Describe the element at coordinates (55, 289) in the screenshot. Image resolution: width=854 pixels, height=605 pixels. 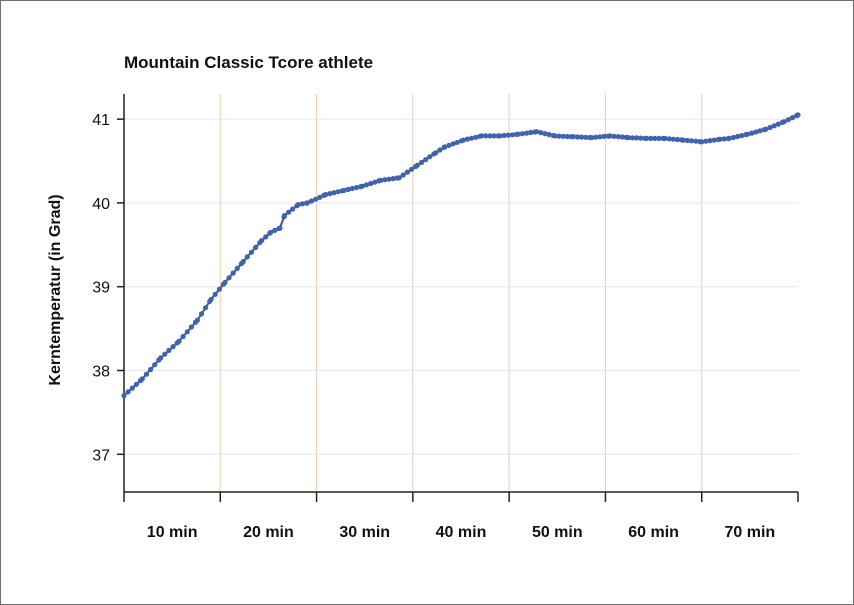
I see `y-axis-label: Kerntemperatur (in Grad)` at that location.